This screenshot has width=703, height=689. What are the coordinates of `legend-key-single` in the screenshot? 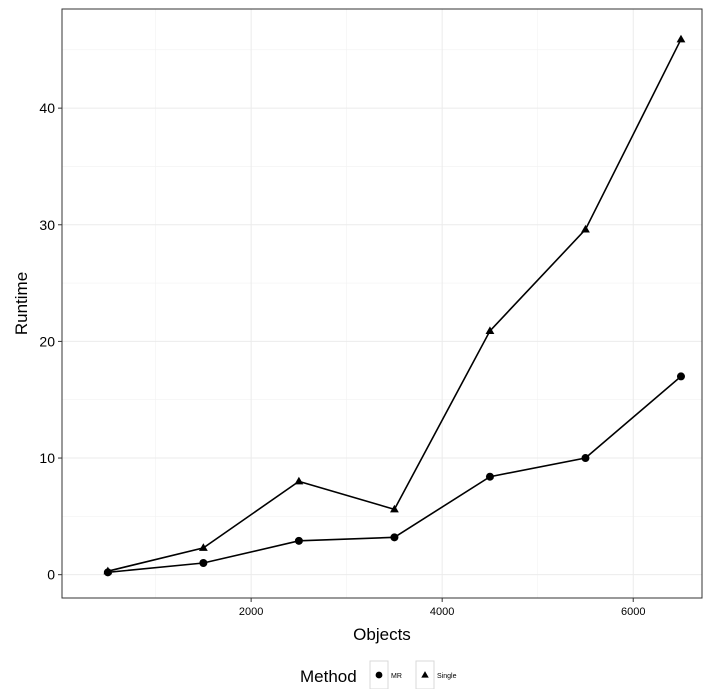 It's located at (425, 674).